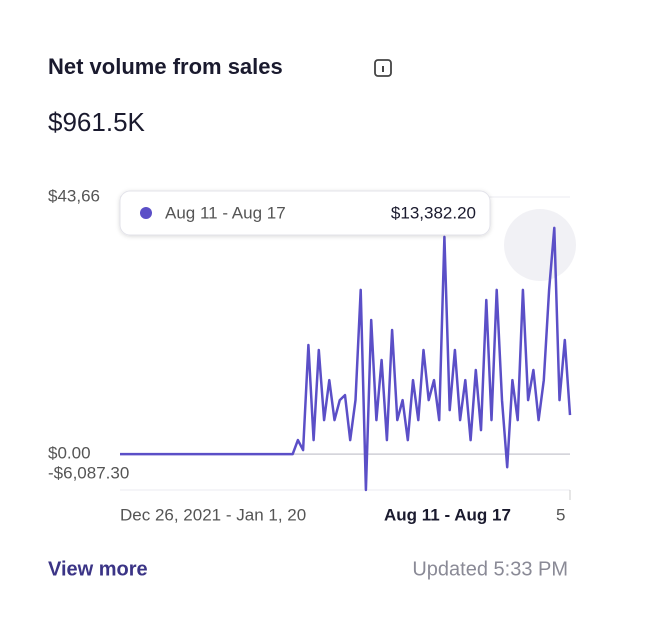 The width and height of the screenshot is (650, 617). I want to click on x-tick-label: 5, so click(560, 514).